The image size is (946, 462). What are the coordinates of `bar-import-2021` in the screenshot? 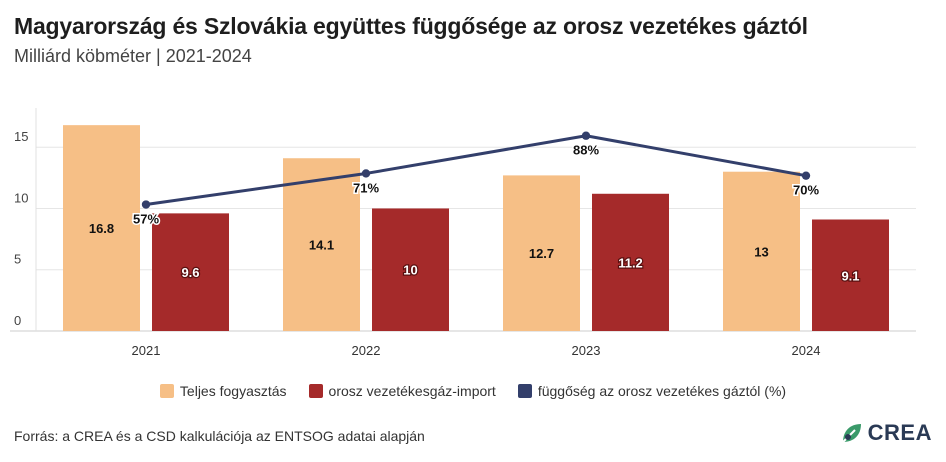 It's located at (190, 272).